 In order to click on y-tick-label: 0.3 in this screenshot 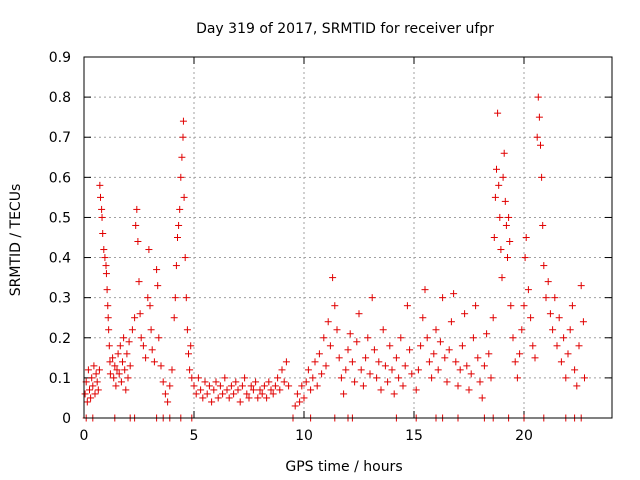, I will do `click(60, 299)`.